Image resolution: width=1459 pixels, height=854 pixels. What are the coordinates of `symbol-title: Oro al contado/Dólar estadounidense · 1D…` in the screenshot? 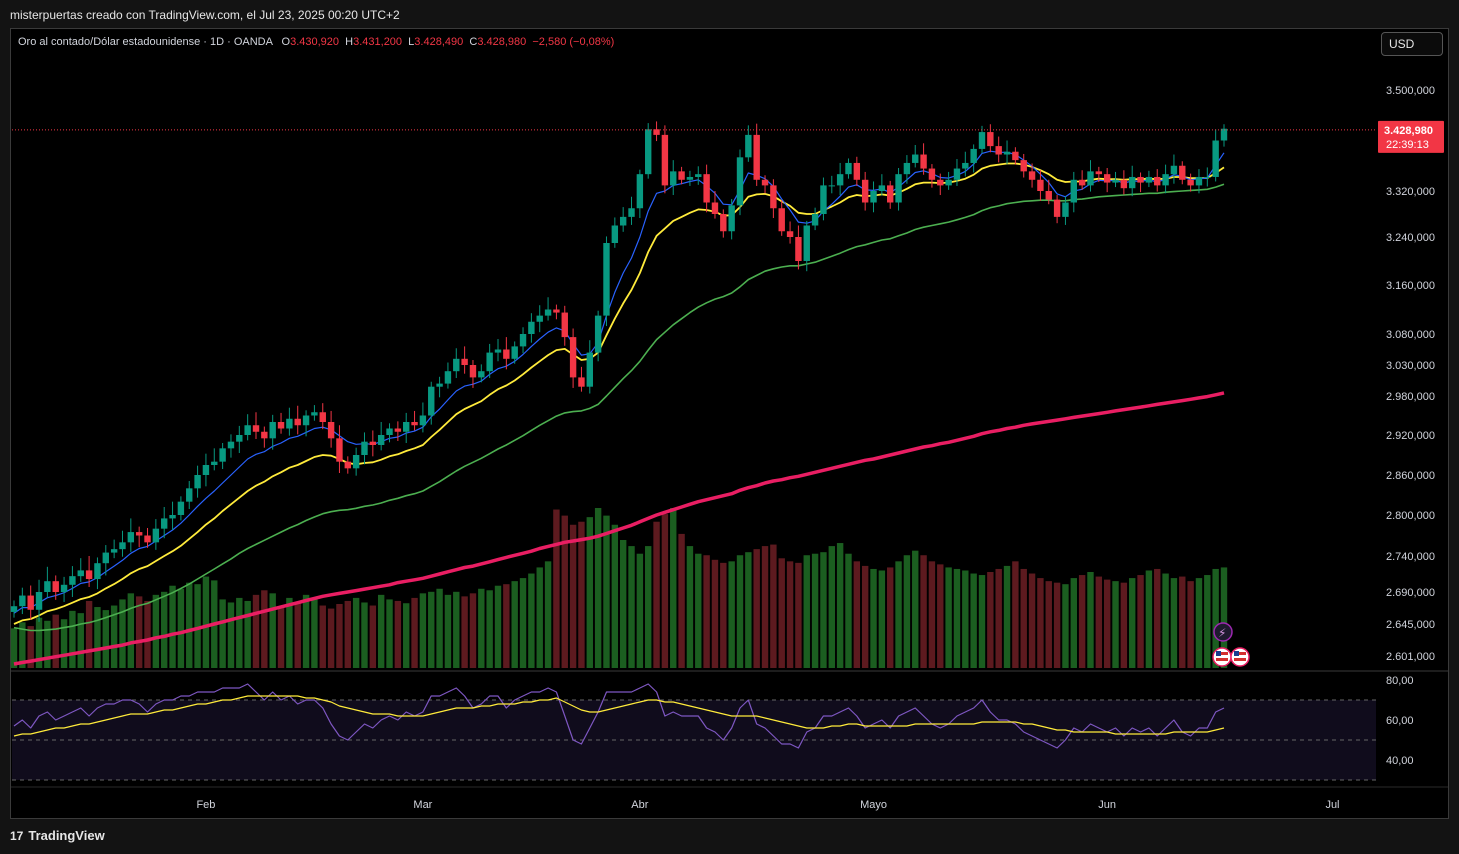 It's located at (145, 42).